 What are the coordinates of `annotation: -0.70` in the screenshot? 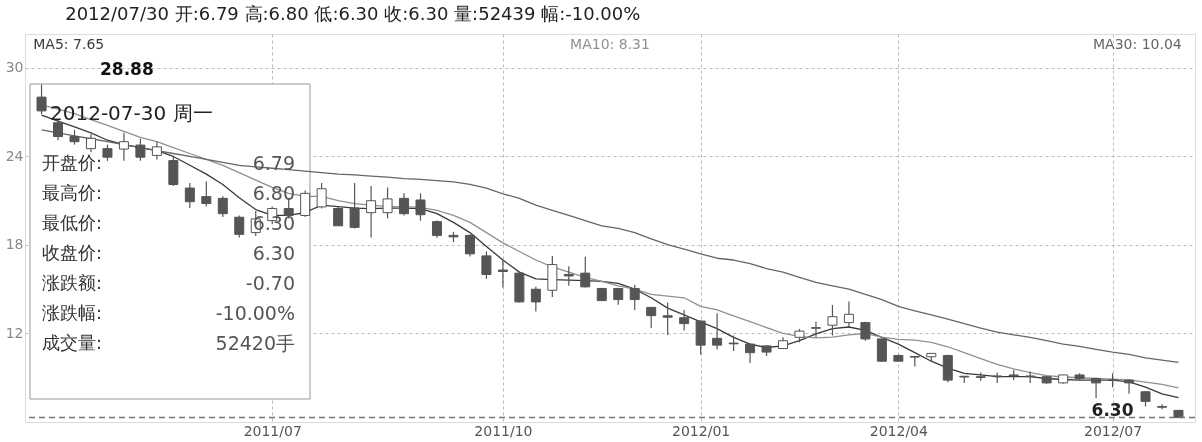 It's located at (270, 283).